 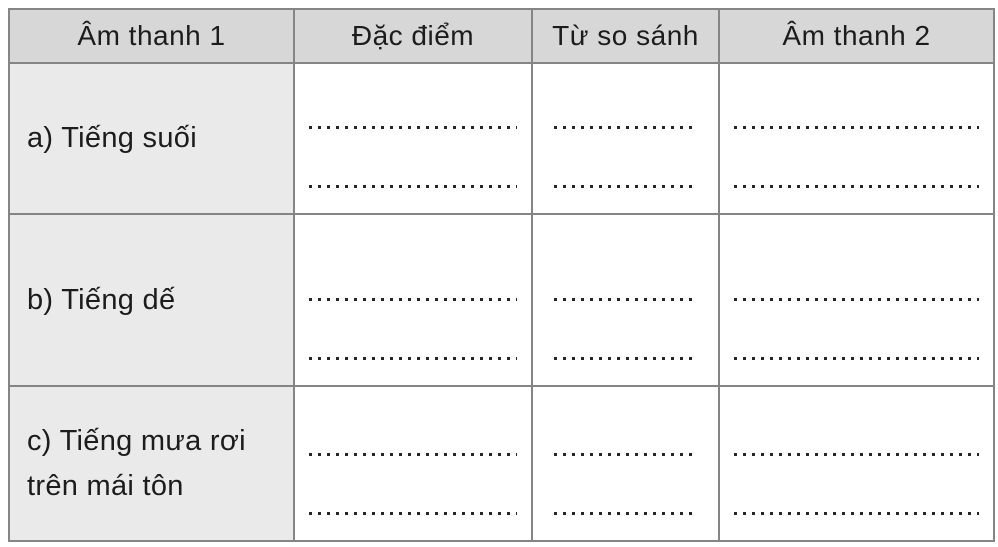 I want to click on col-header-characteristic: Đặc điểm, so click(x=413, y=36).